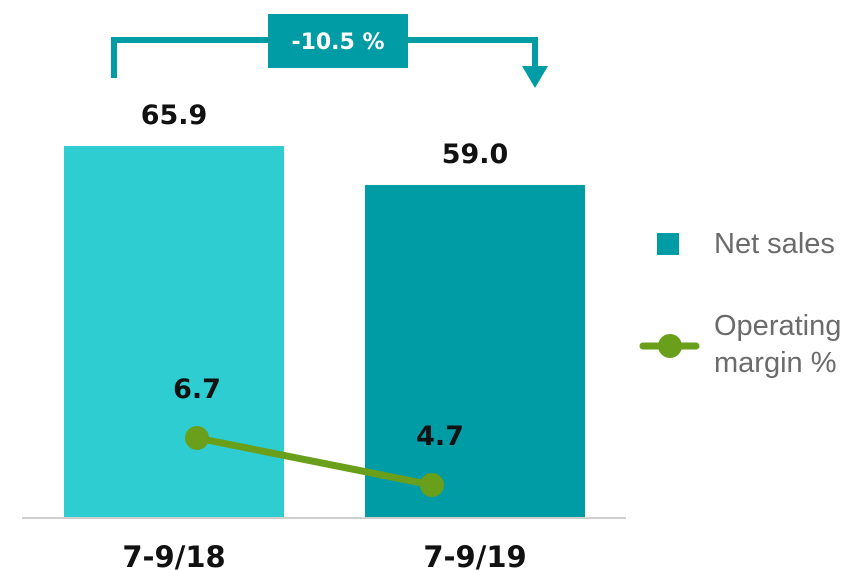  I want to click on operating-margin-line, so click(314, 461).